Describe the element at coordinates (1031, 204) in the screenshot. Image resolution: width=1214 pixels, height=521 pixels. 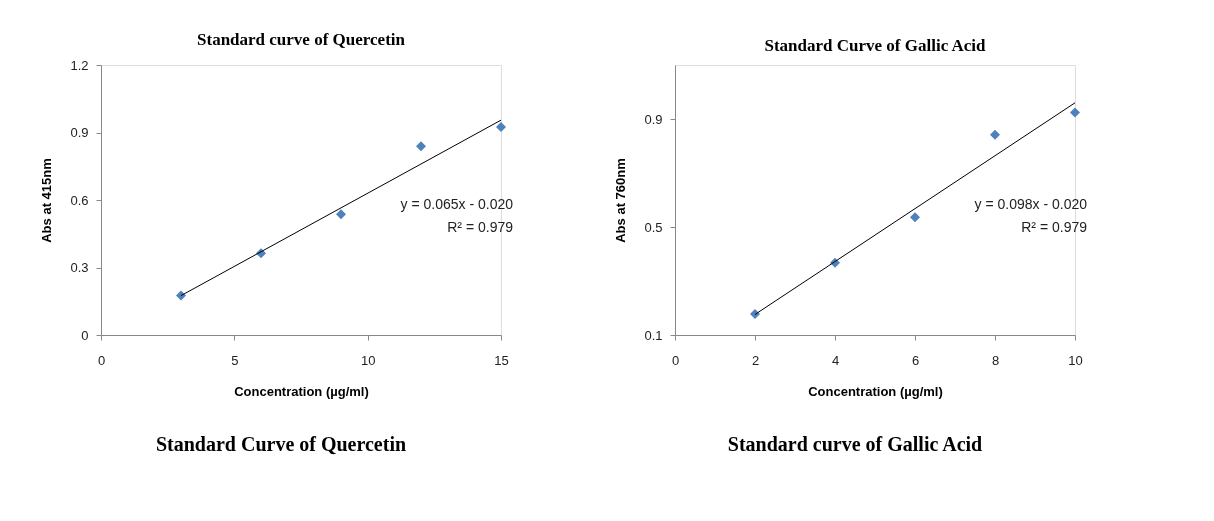
I see `annotation: y = 0.098x - 0.020` at that location.